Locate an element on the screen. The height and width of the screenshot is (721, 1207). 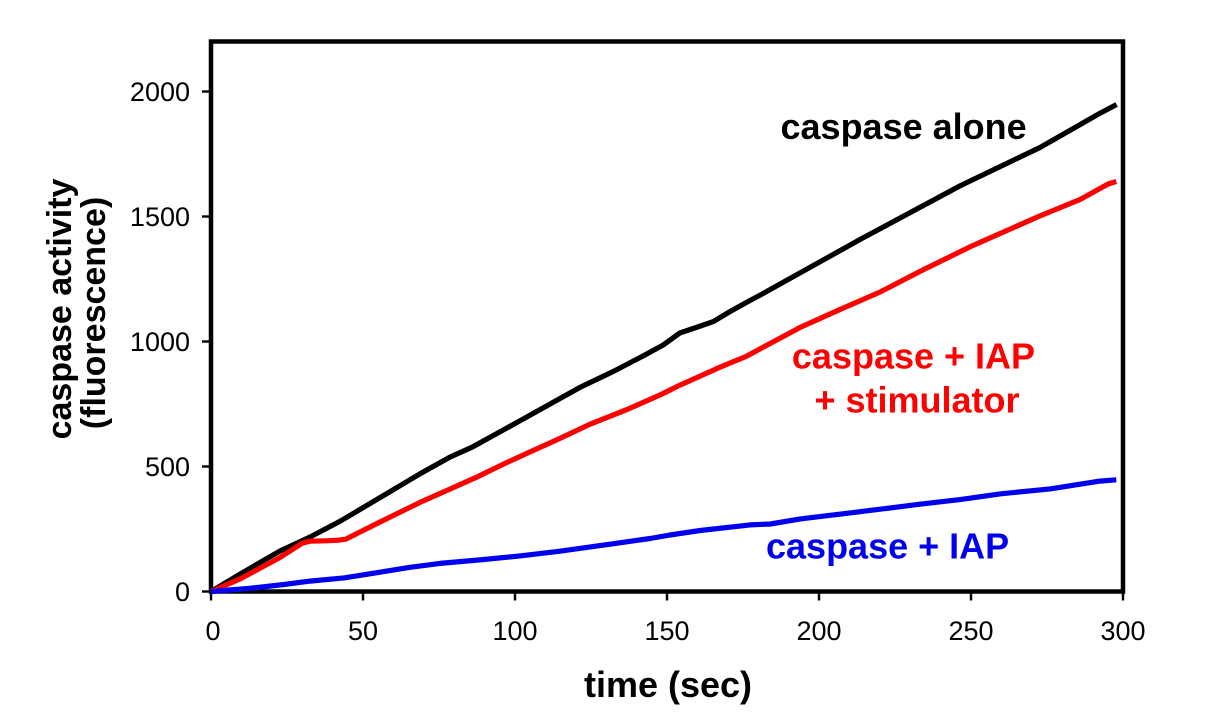
svg-text: 1000 is located at coordinates (160, 342).